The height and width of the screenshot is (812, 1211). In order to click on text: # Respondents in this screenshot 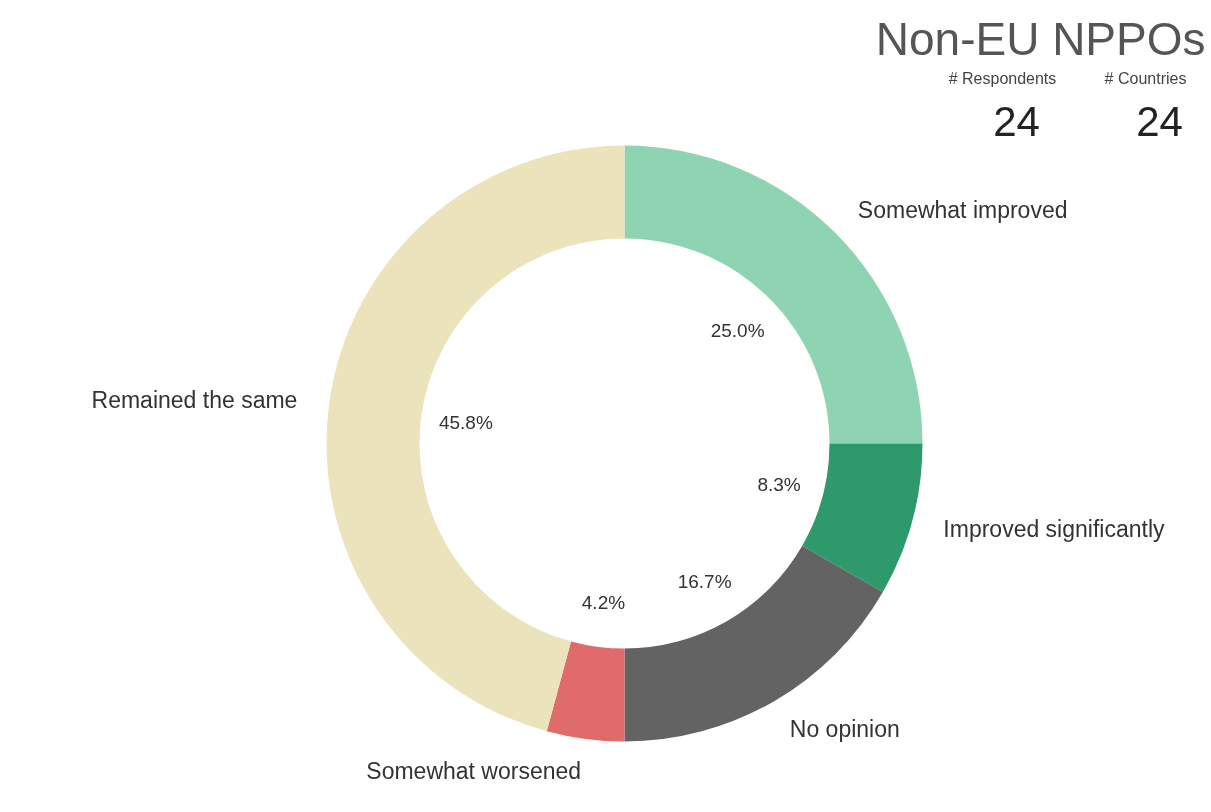, I will do `click(1002, 78)`.